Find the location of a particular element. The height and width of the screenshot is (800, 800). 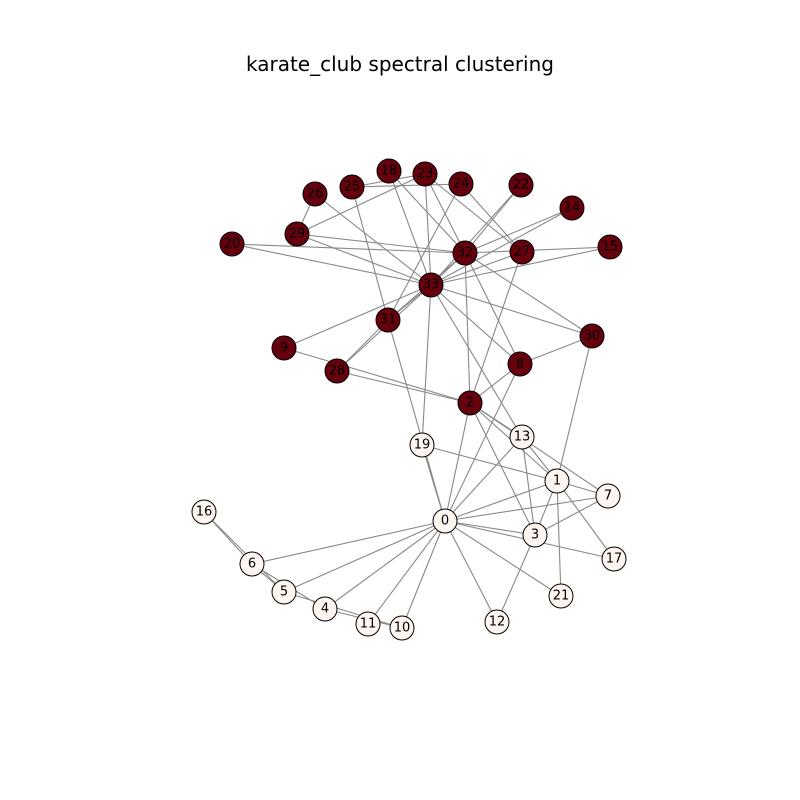

node-31: 31 is located at coordinates (388, 320).